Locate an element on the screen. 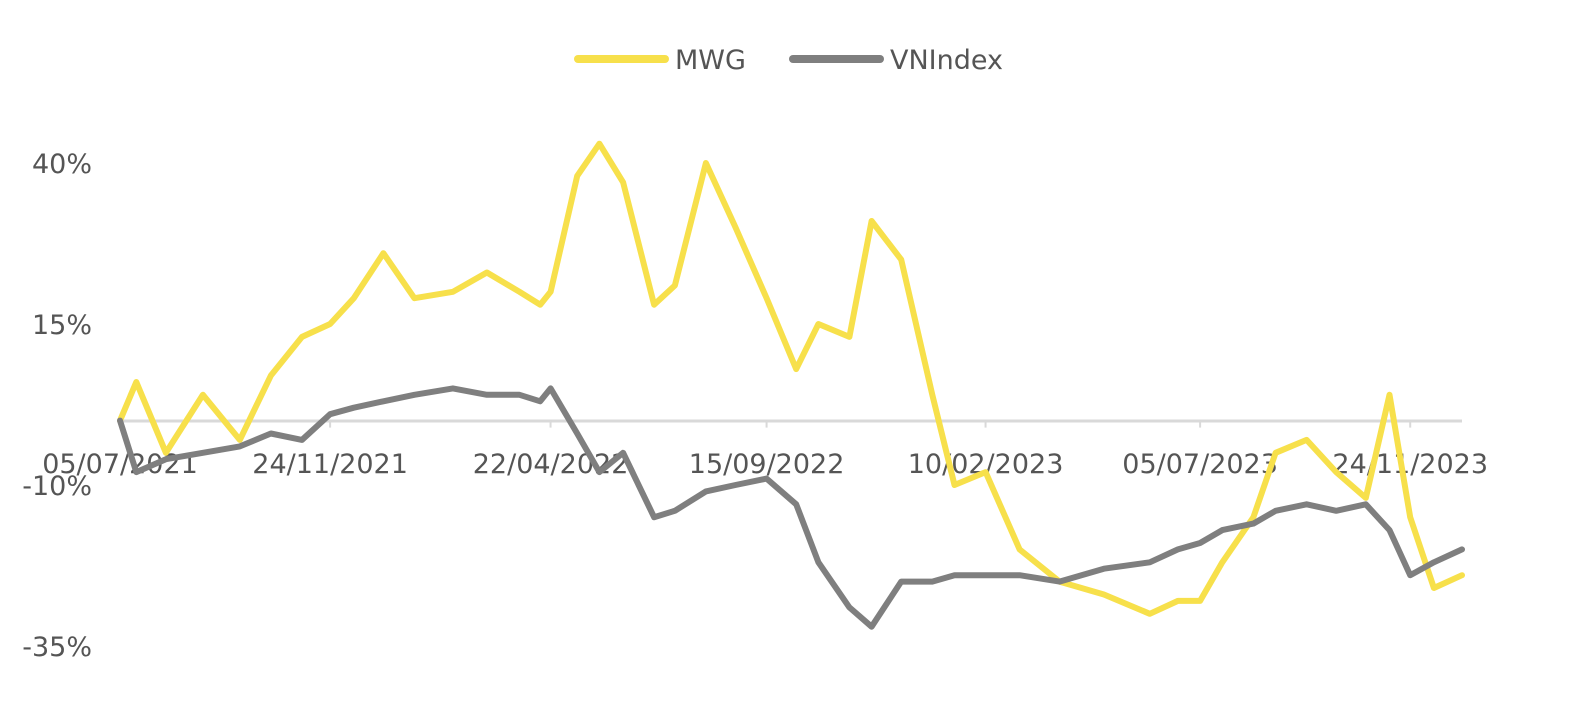  y-tick-label: -10% is located at coordinates (57, 486).